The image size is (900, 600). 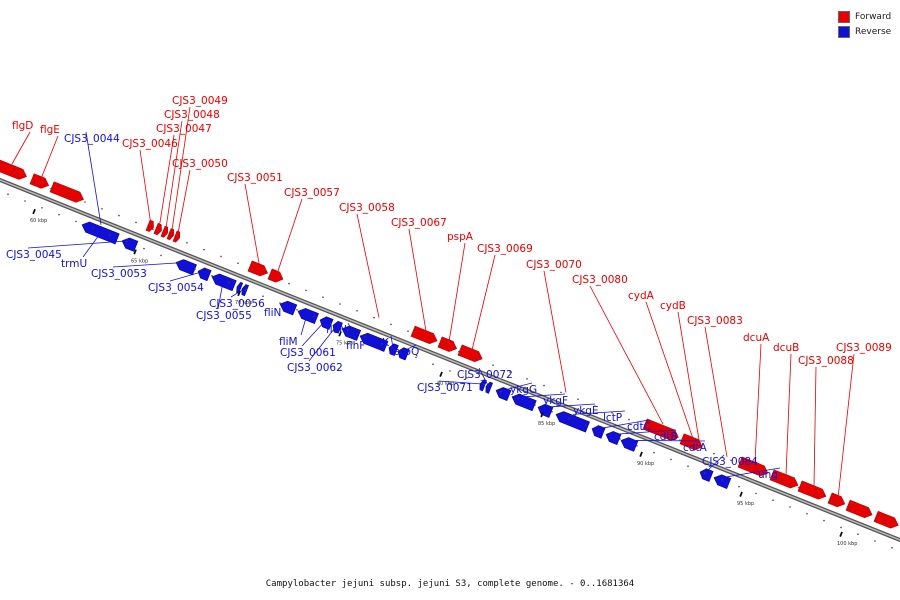 I want to click on gene-label-lctP: lctP, so click(x=612, y=418).